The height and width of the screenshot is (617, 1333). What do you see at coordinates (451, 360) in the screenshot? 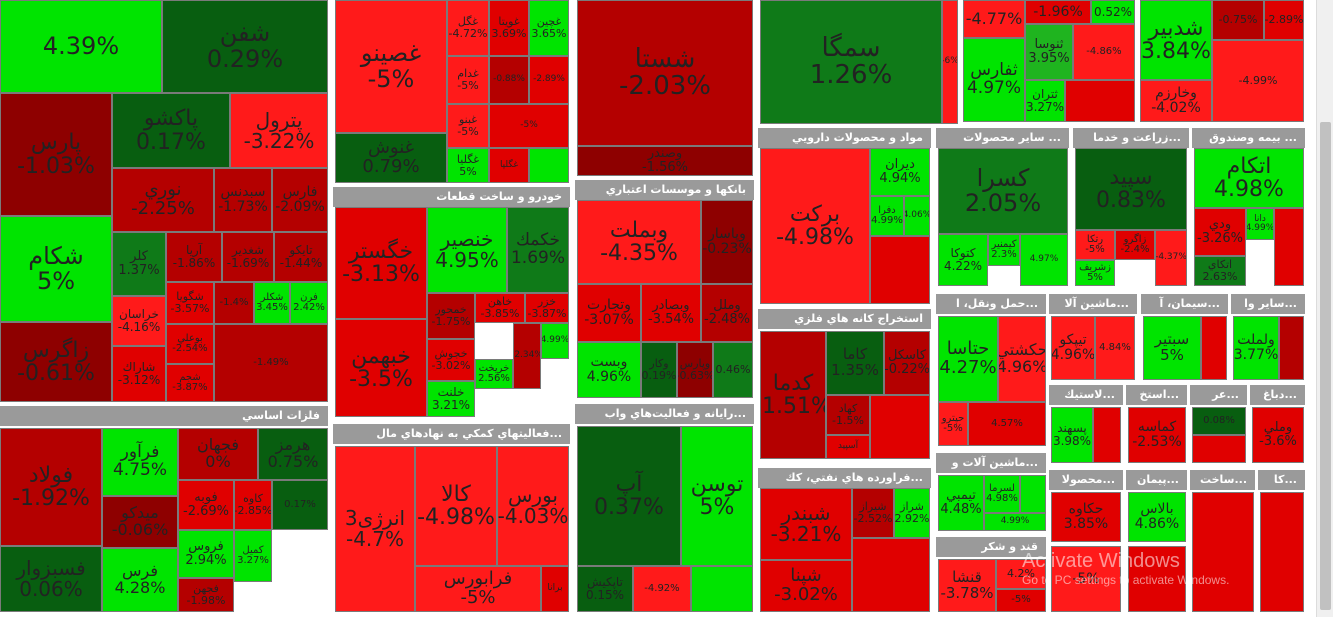
I see `tile-t61: خجوش -3.02%` at bounding box center [451, 360].